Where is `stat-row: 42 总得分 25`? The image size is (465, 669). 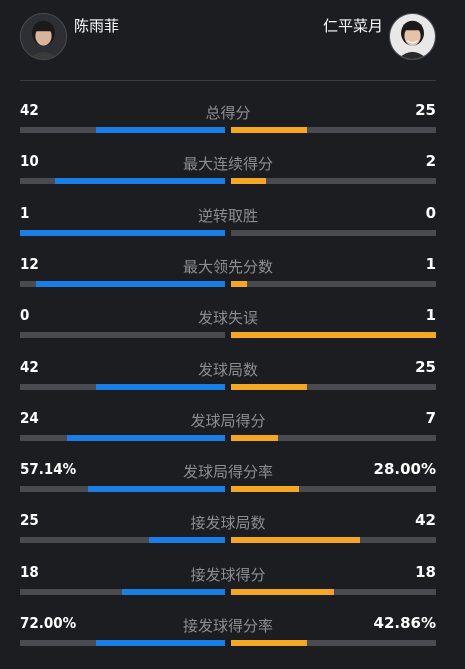
stat-row: 42 总得分 25 is located at coordinates (228, 121).